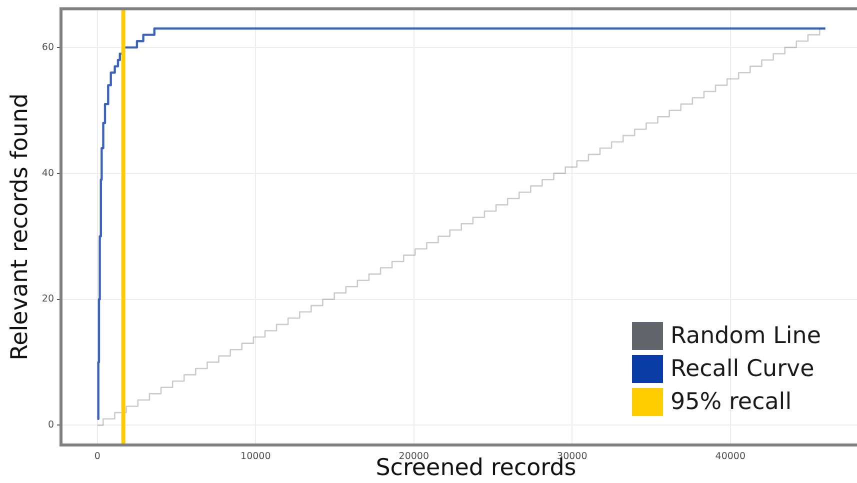  I want to click on x-tick-label: 10000, so click(255, 456).